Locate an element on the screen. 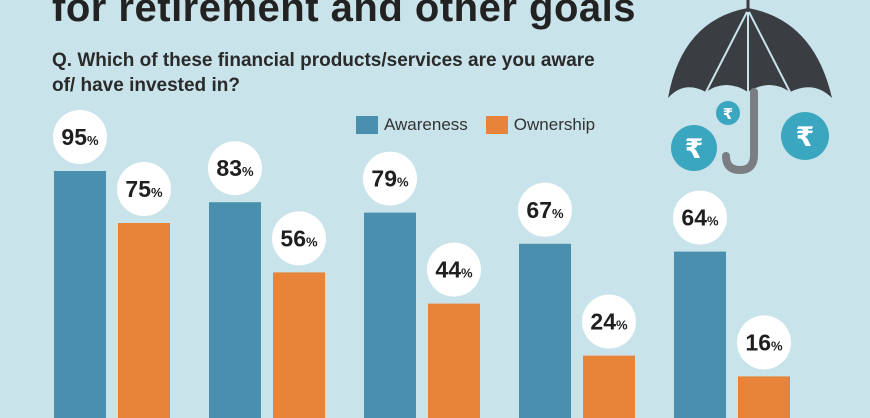  data-label-ownership-2: 44% is located at coordinates (454, 270).